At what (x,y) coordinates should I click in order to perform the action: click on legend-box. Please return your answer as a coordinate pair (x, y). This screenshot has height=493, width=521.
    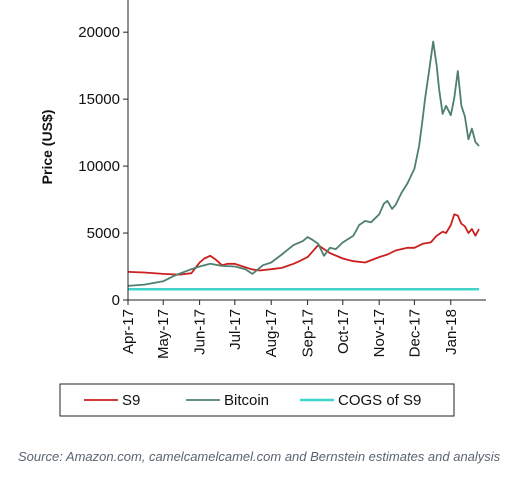
    Looking at the image, I should click on (257, 400).